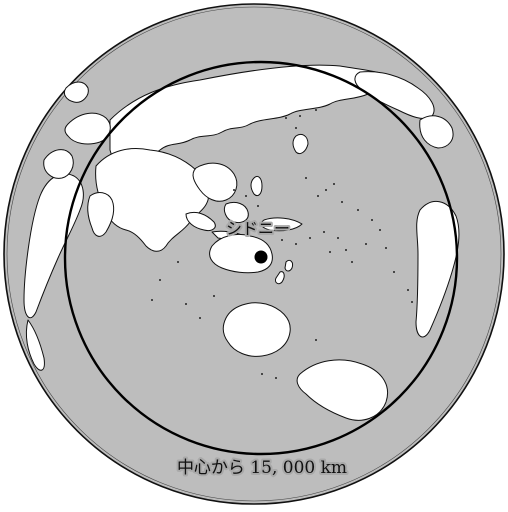 The height and width of the screenshot is (512, 508). What do you see at coordinates (281, 224) in the screenshot?
I see `land-new-guinea` at bounding box center [281, 224].